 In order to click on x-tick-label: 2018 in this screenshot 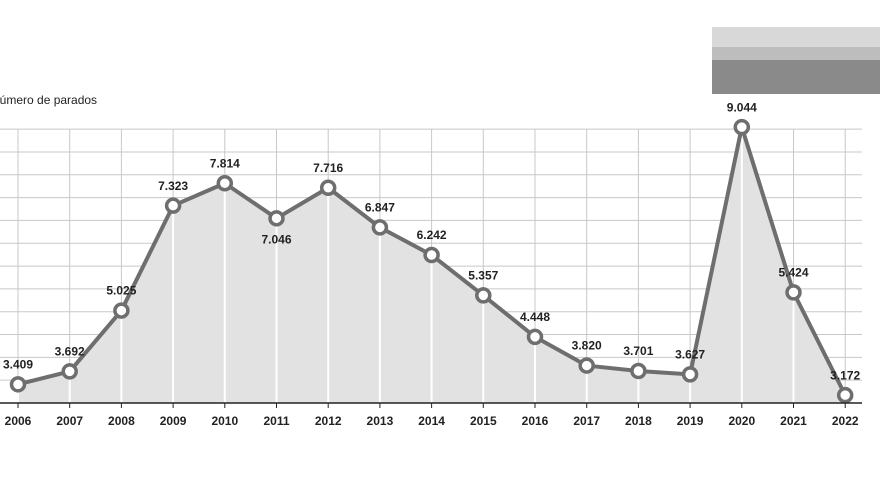, I will do `click(638, 421)`.